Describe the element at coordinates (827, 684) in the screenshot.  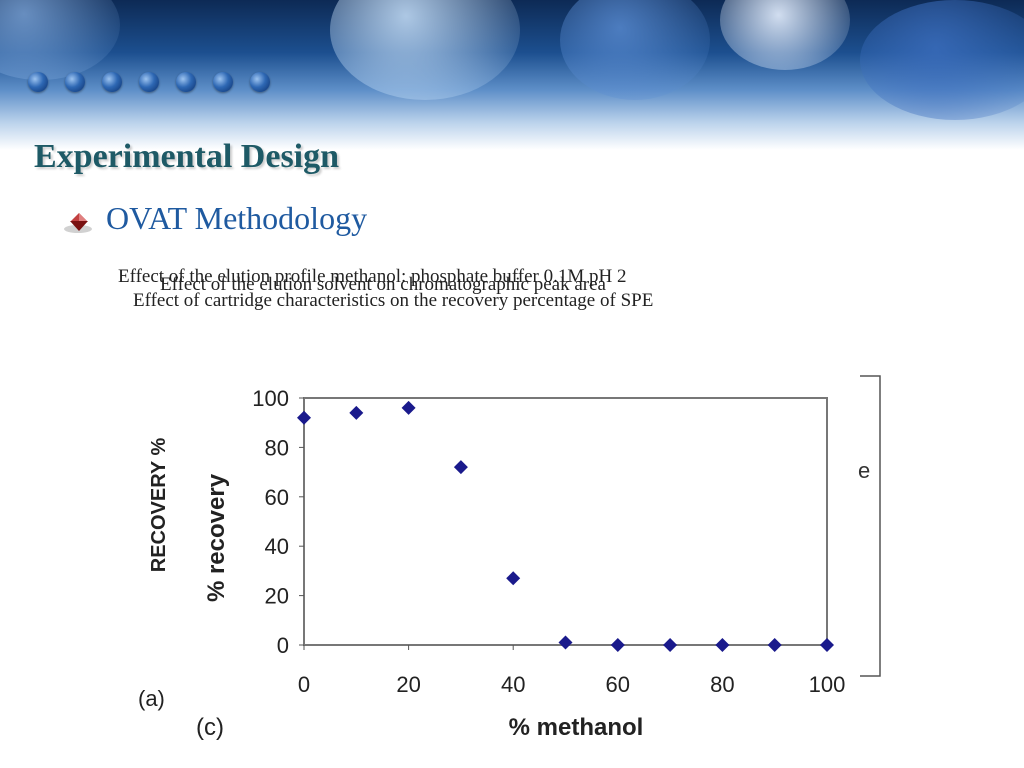
I see `x-tick-label: 100` at that location.